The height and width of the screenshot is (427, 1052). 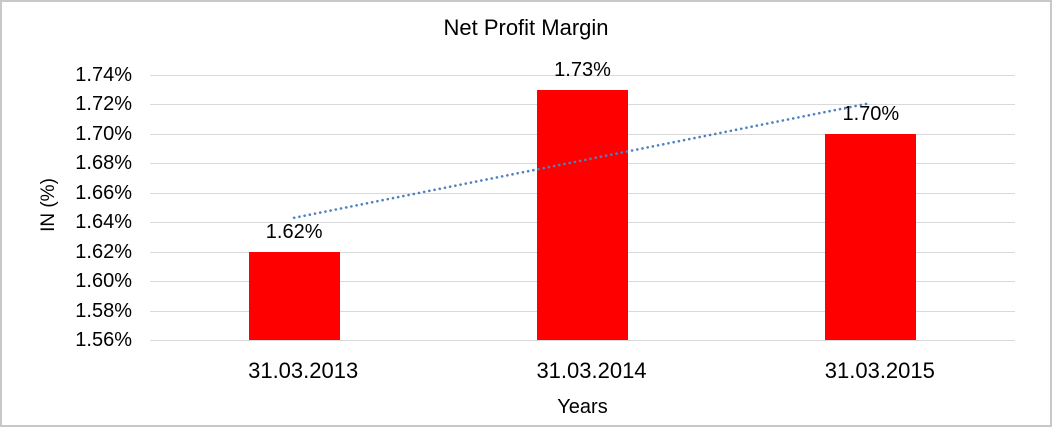 I want to click on y-axis-tick-label: 1.60%, so click(x=103, y=281).